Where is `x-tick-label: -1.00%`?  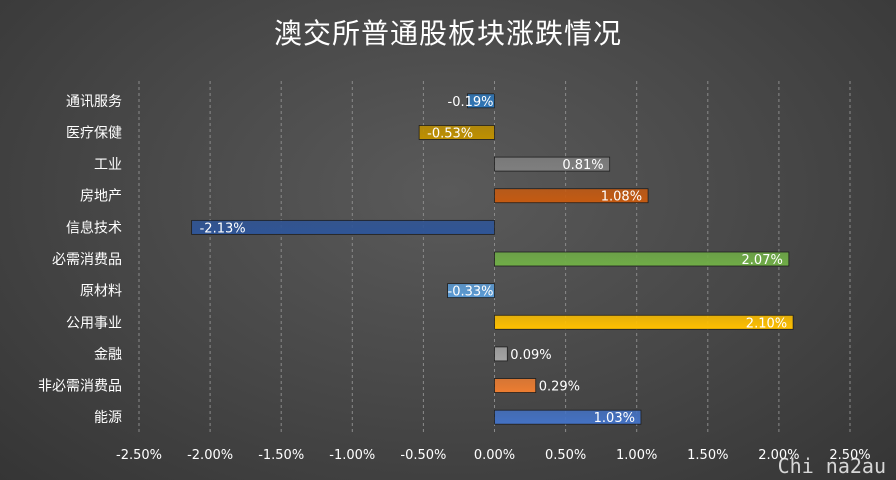 x-tick-label: -1.00% is located at coordinates (352, 455).